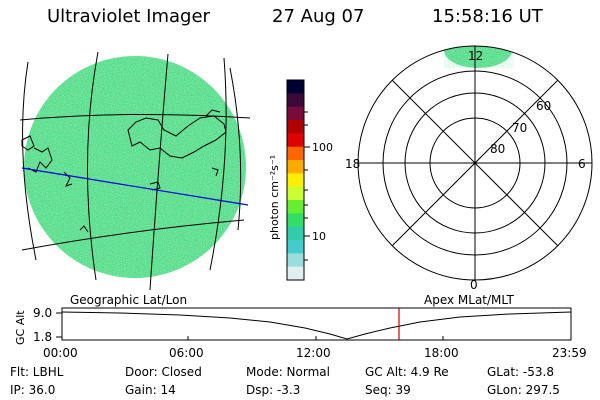  What do you see at coordinates (60, 353) in the screenshot?
I see `time-label-0000: 00:00` at bounding box center [60, 353].